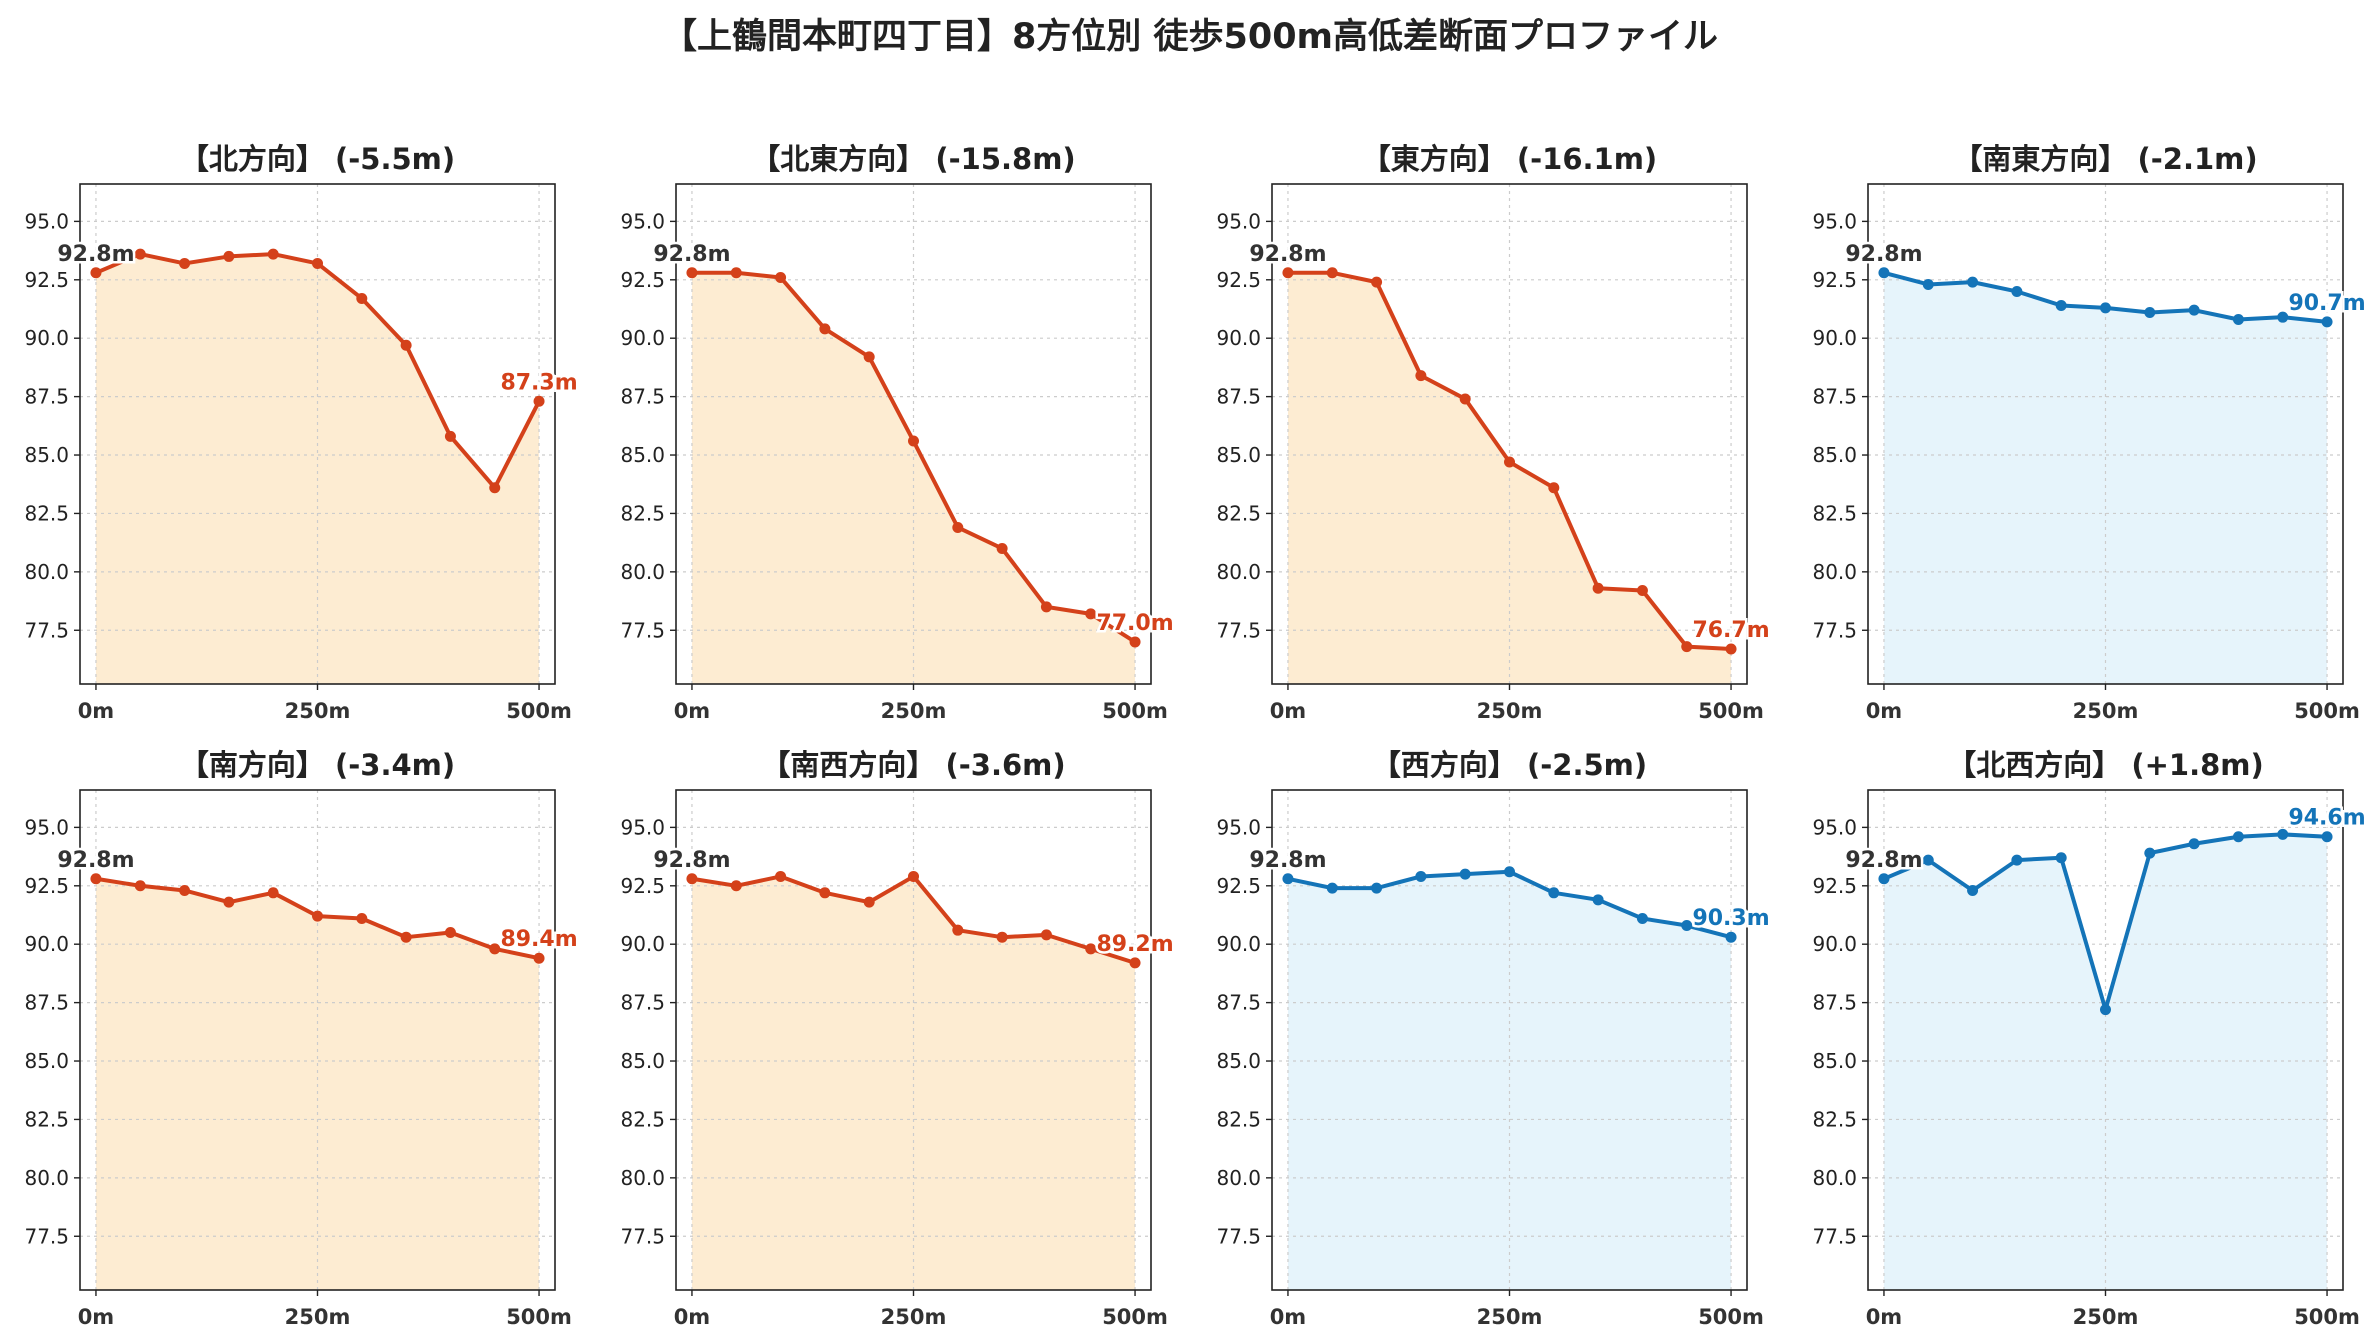 This screenshot has width=2380, height=1340. What do you see at coordinates (1134, 623) in the screenshot?
I see `end-label: 77.0m` at bounding box center [1134, 623].